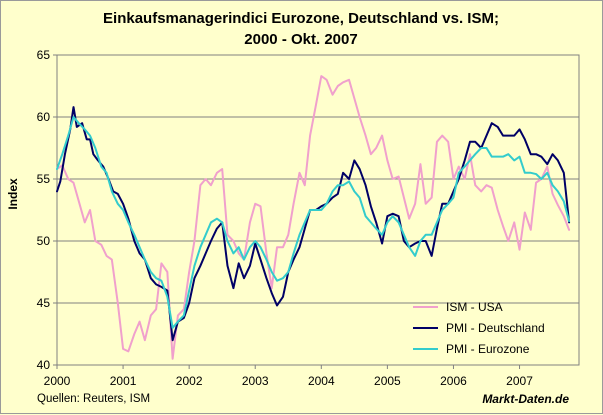 Image resolution: width=603 pixels, height=415 pixels. What do you see at coordinates (44, 117) in the screenshot?
I see `y-tick-label: 60` at bounding box center [44, 117].